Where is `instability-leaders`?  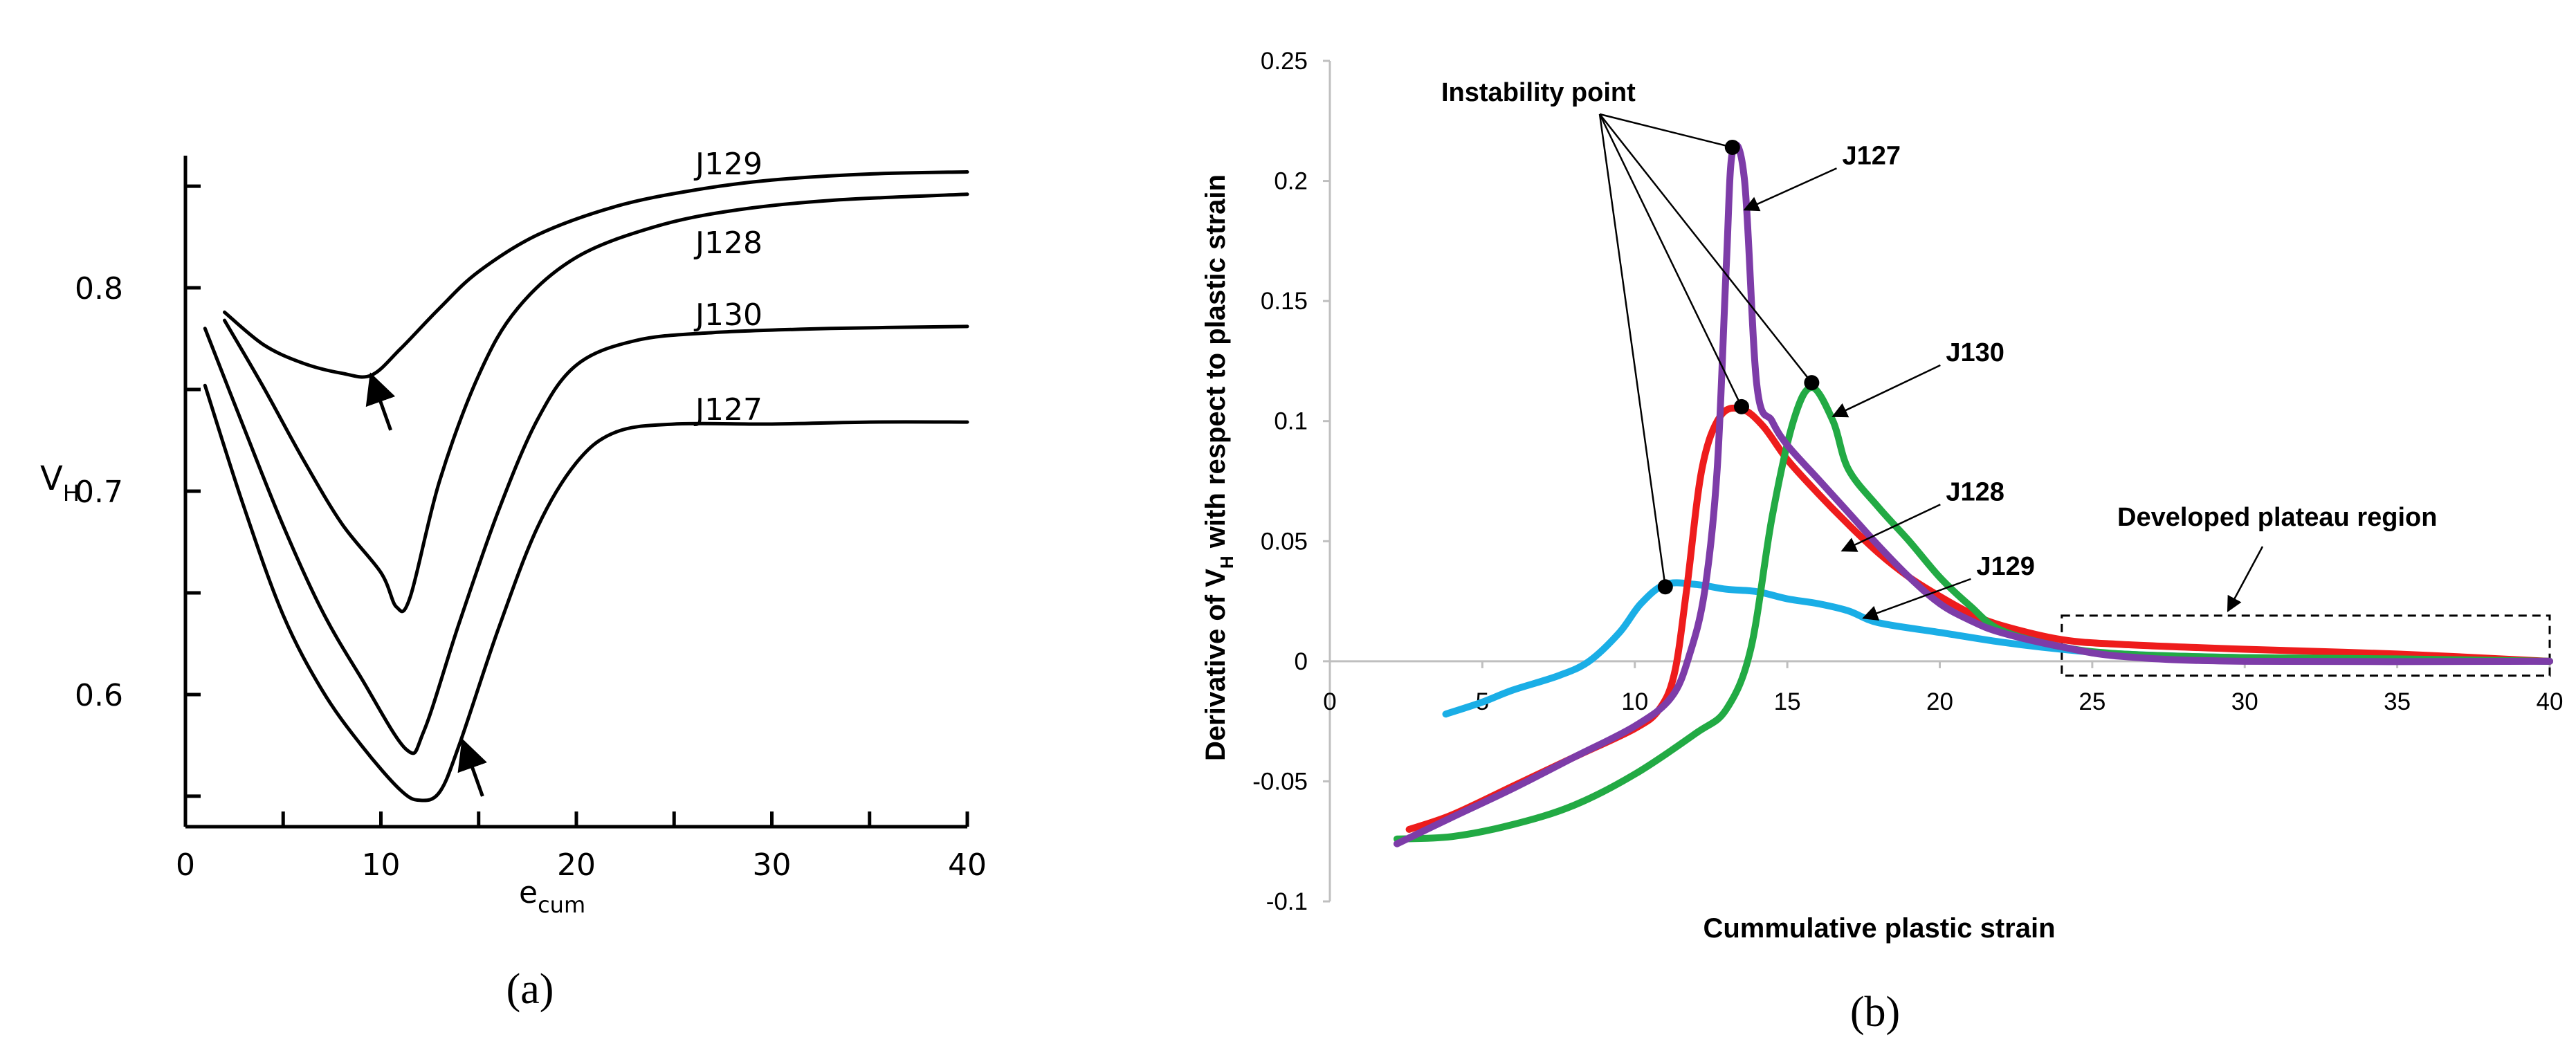 instability-leaders is located at coordinates (1706, 350).